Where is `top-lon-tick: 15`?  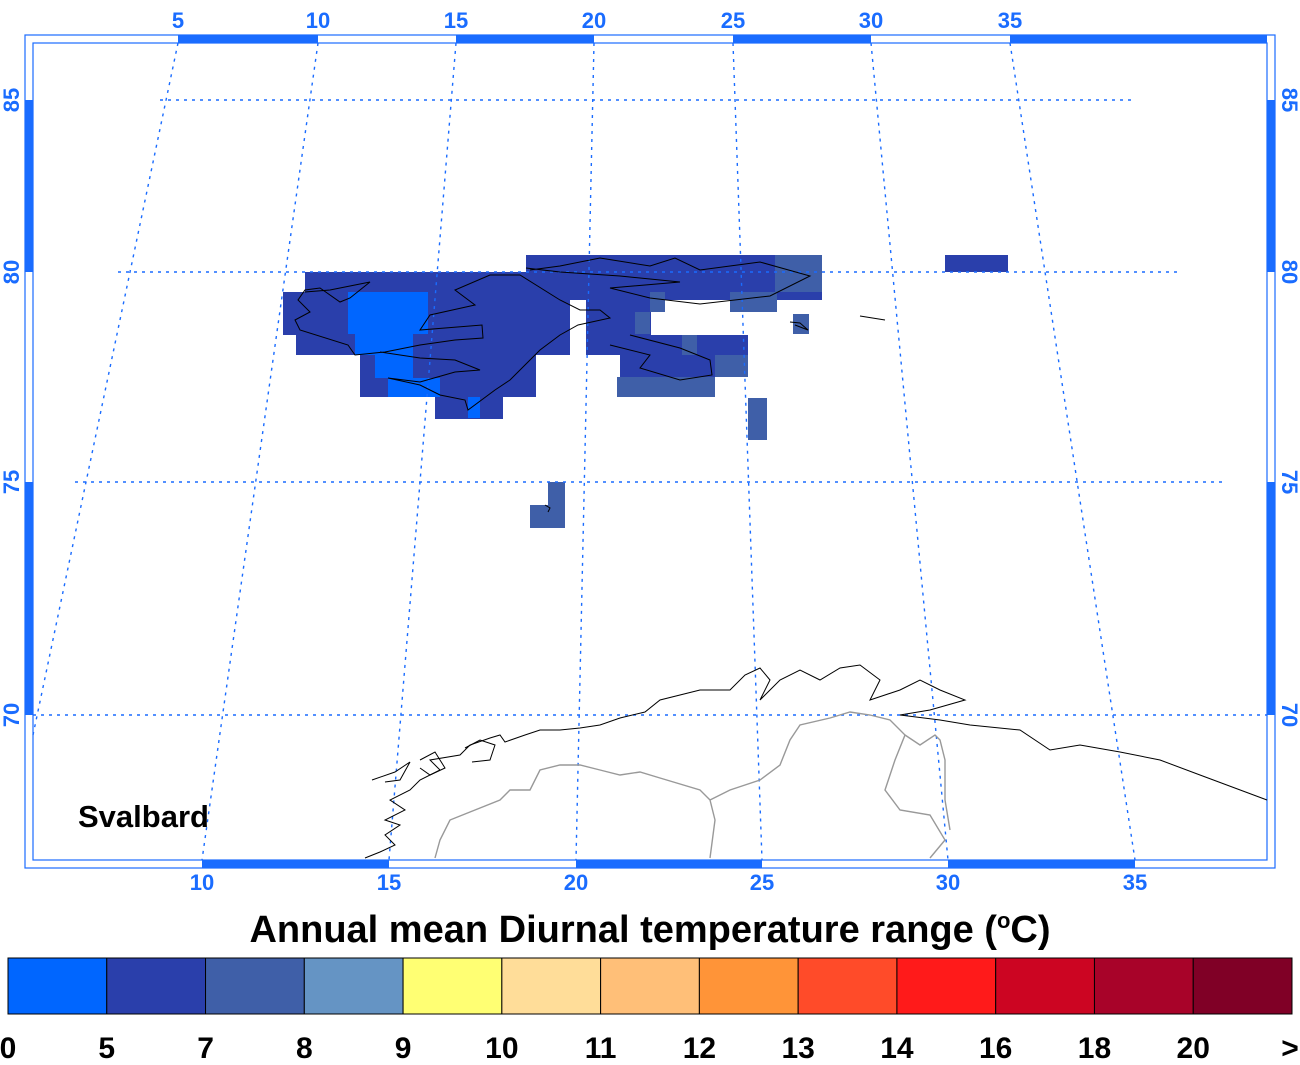
top-lon-tick: 15 is located at coordinates (456, 20).